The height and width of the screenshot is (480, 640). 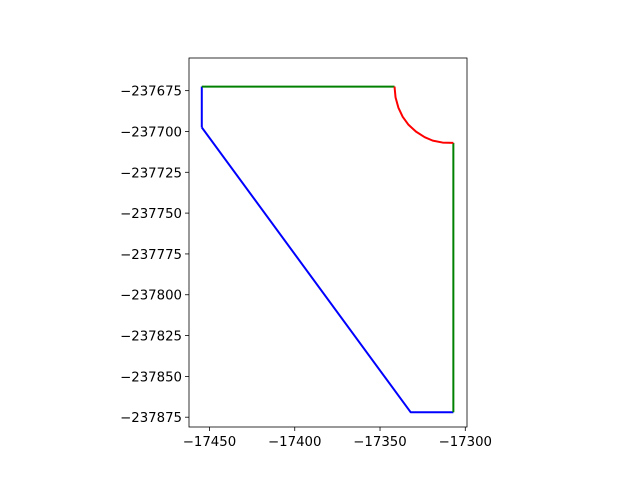 I want to click on y-tick-label: −237775, so click(x=151, y=255).